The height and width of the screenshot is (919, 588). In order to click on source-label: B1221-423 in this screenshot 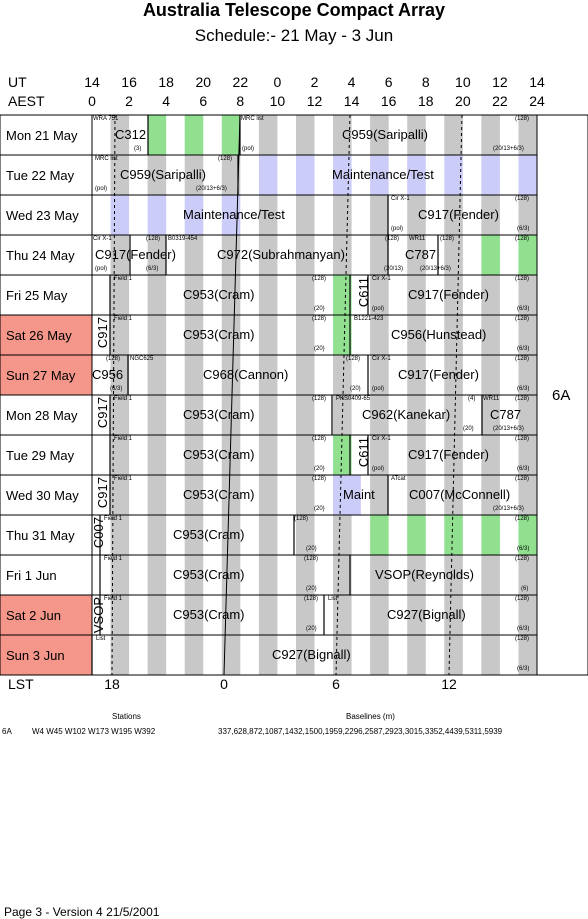, I will do `click(369, 319)`.